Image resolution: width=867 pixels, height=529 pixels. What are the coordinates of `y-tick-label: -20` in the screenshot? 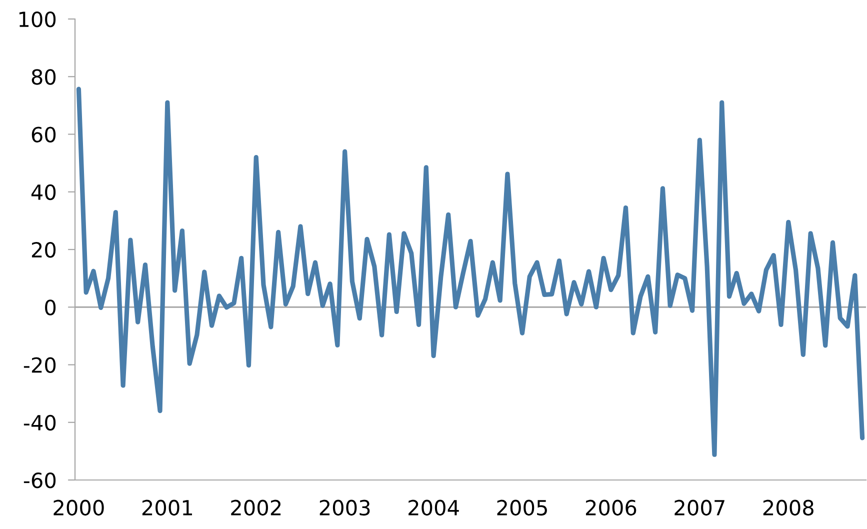 It's located at (40, 365).